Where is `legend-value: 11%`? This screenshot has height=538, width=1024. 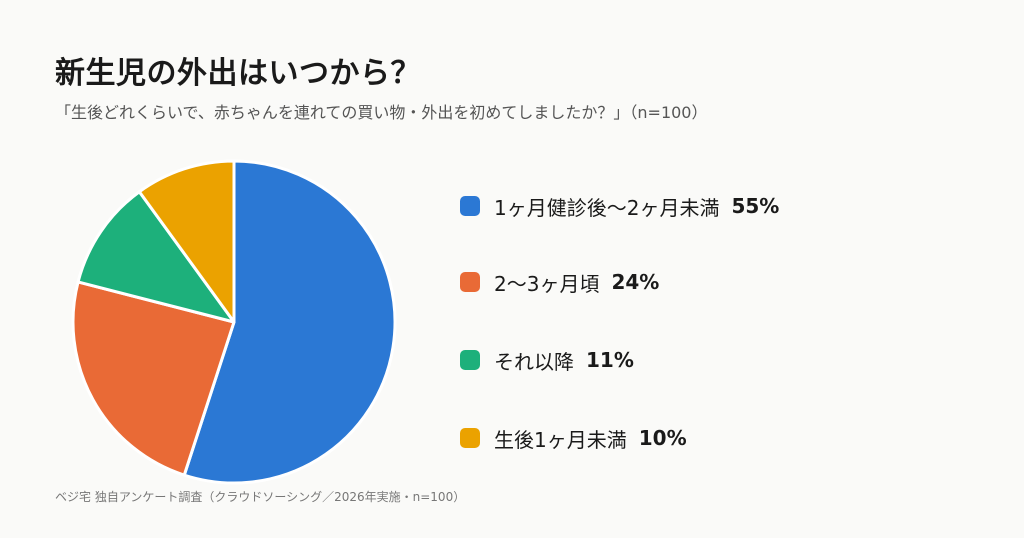 legend-value: 11% is located at coordinates (610, 360).